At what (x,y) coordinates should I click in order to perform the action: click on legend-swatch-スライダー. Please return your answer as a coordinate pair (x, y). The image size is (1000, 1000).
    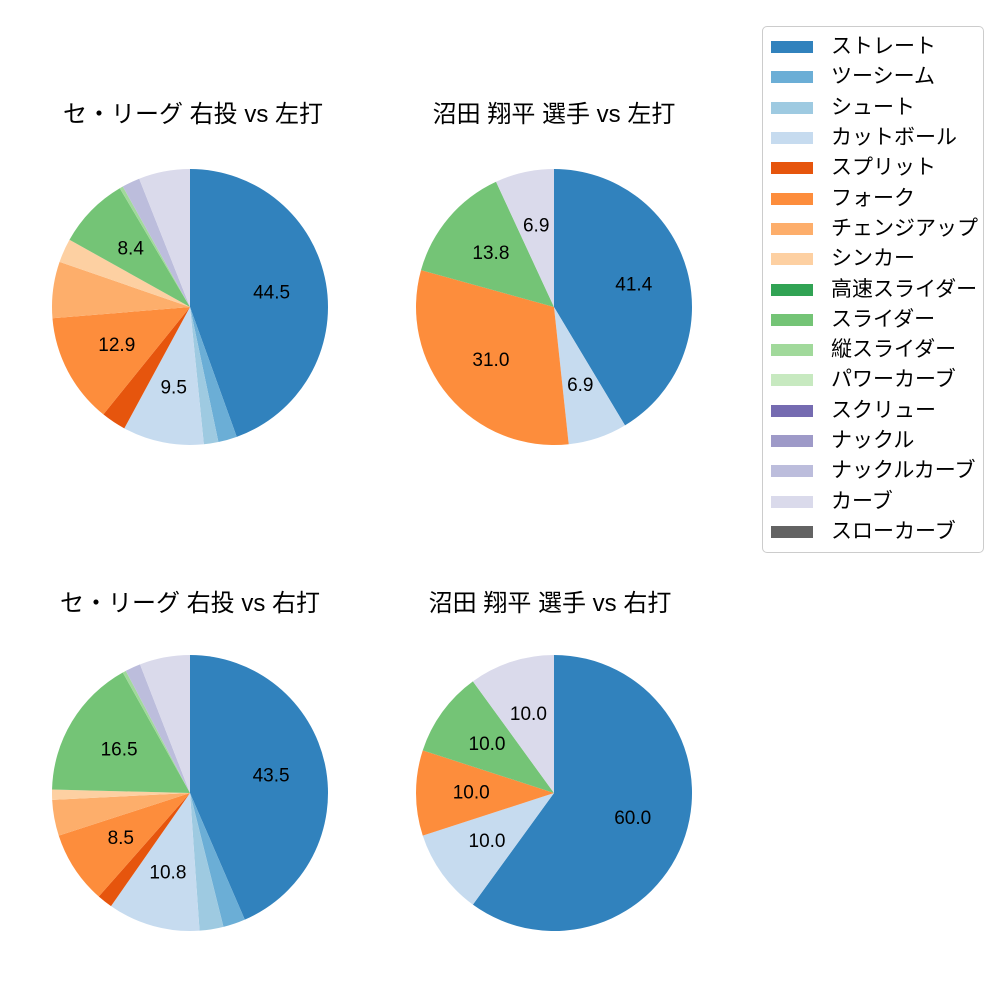
    Looking at the image, I should click on (792, 319).